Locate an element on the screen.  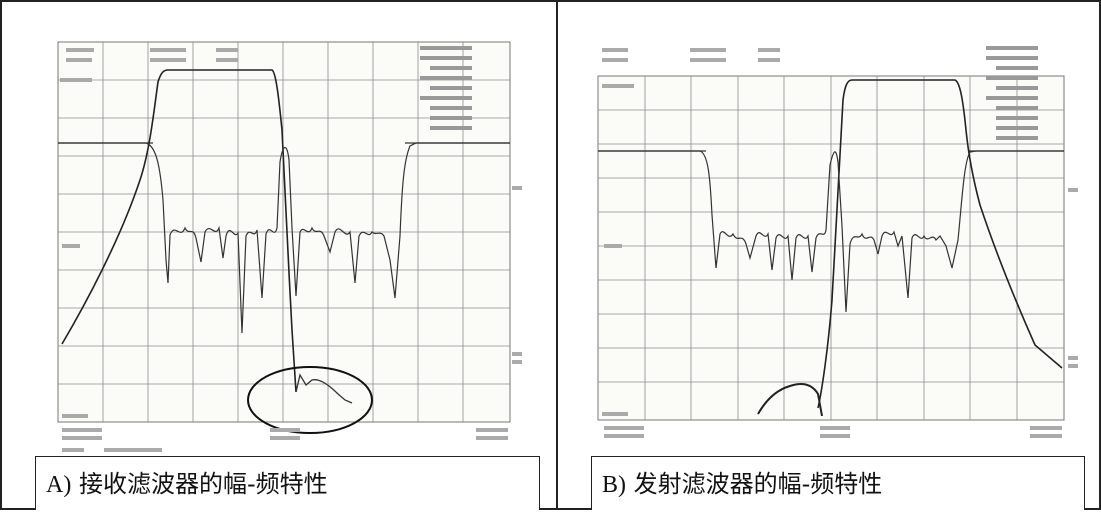
panel-a-caption: A) 接收滤波器的幅-频特性 is located at coordinates (287, 483).